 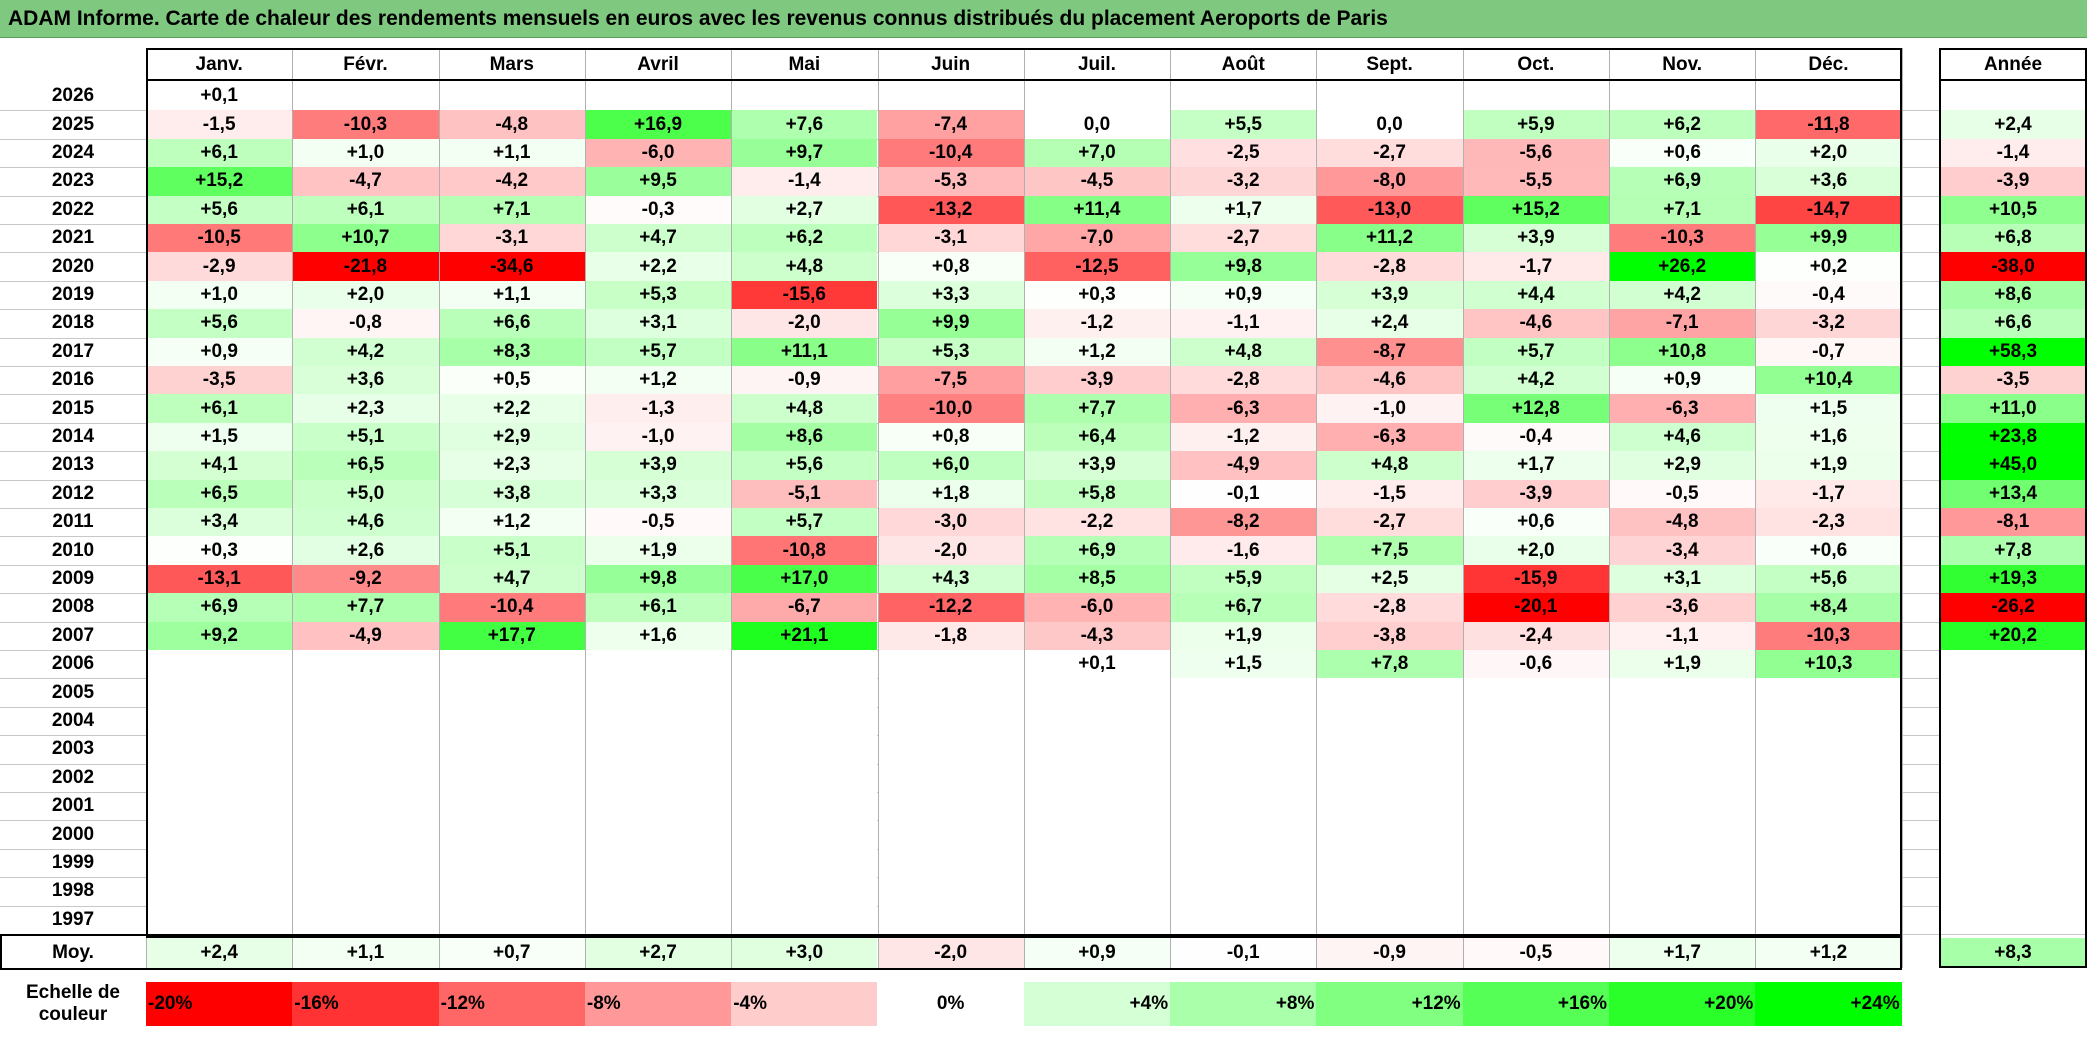 What do you see at coordinates (804, 124) in the screenshot?
I see `heatmap-cell: +7,6` at bounding box center [804, 124].